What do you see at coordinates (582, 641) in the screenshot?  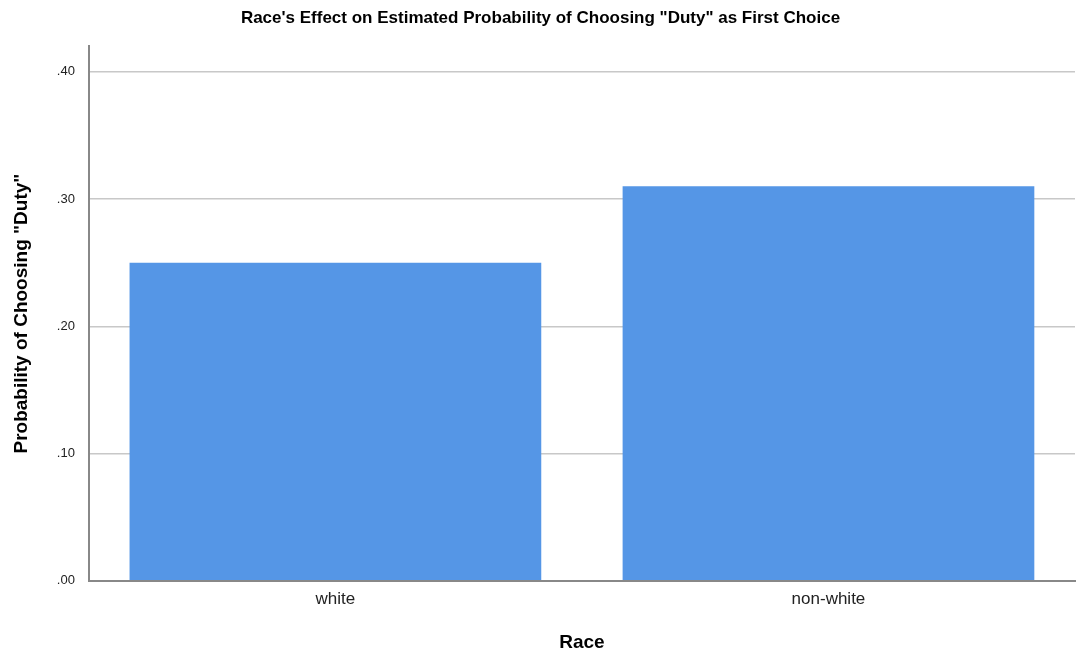 I see `x-axis-title: Race` at bounding box center [582, 641].